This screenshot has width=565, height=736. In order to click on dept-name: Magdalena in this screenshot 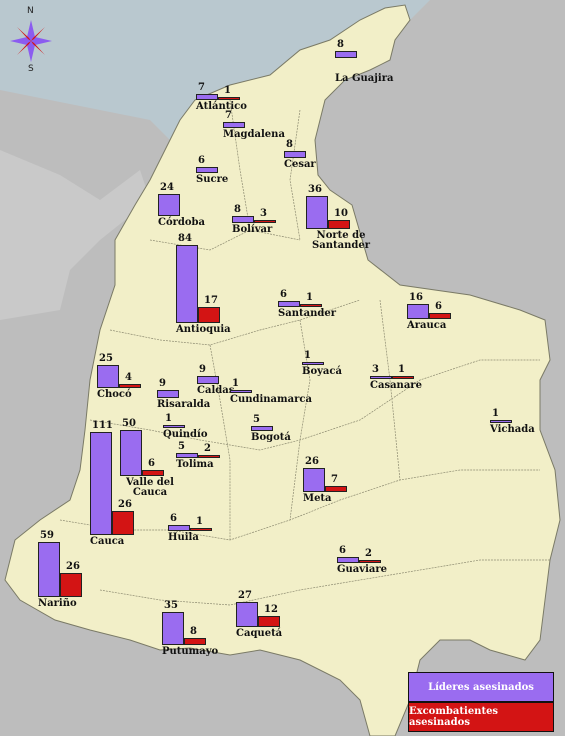, I will do `click(254, 134)`.